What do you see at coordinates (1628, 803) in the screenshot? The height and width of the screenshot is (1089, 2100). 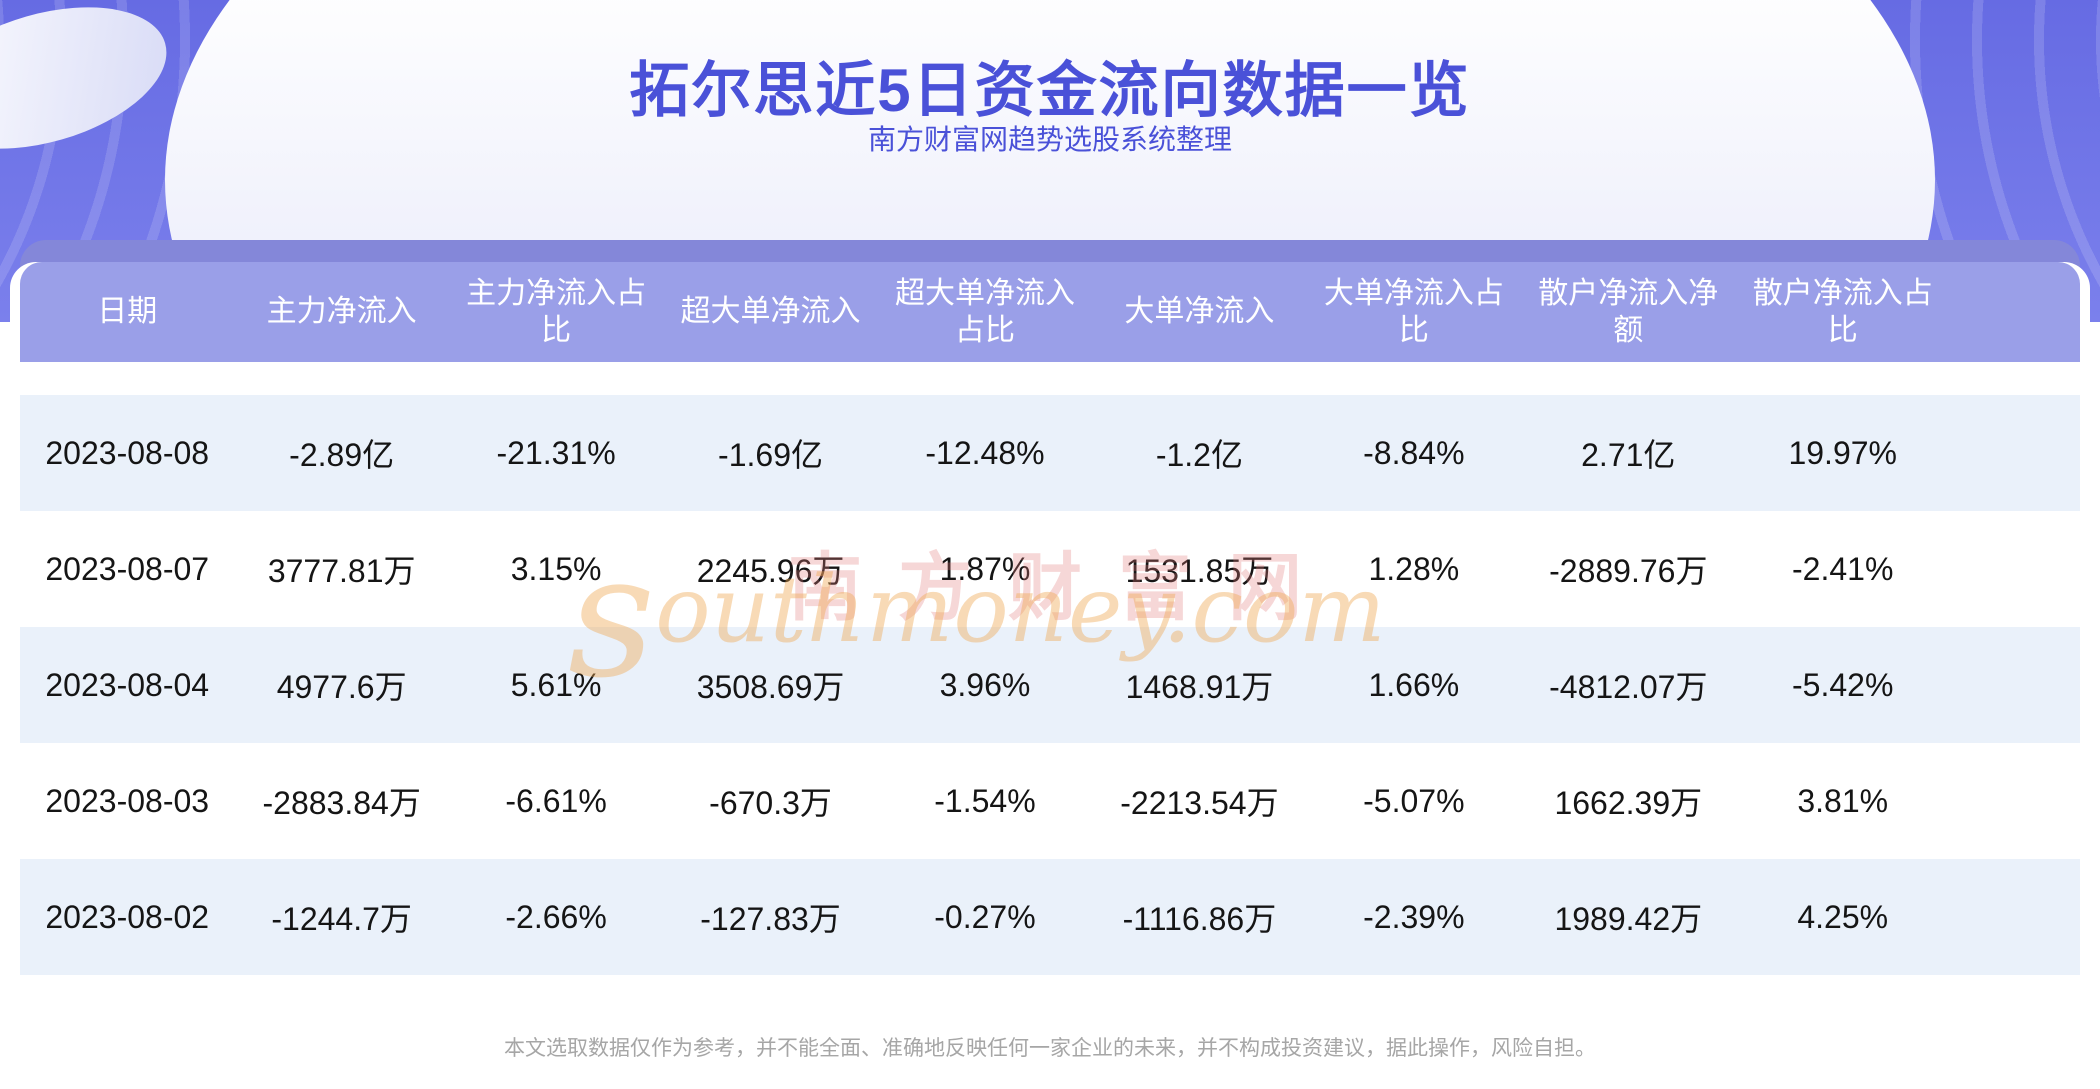 I see `table-cell: 1662.39万` at bounding box center [1628, 803].